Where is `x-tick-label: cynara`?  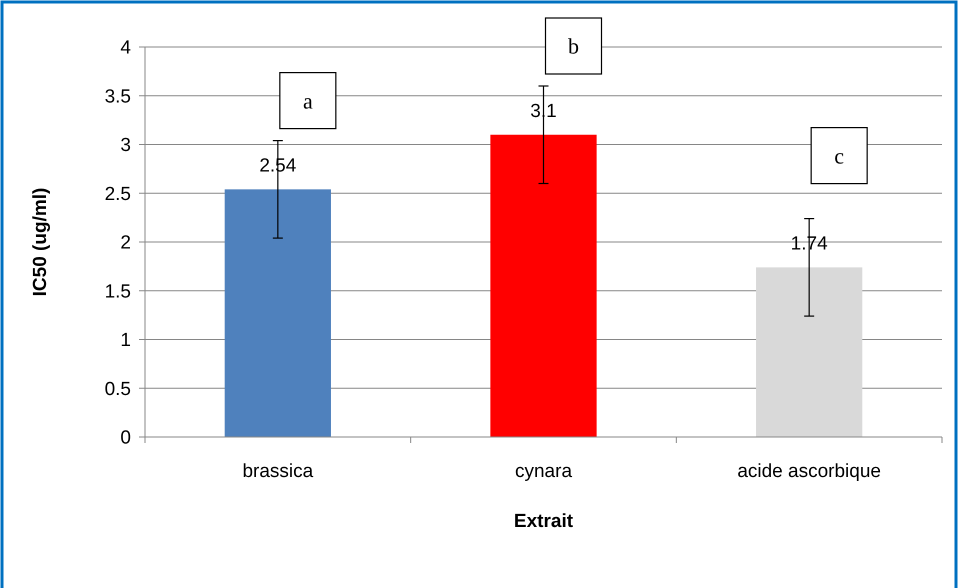
x-tick-label: cynara is located at coordinates (543, 471).